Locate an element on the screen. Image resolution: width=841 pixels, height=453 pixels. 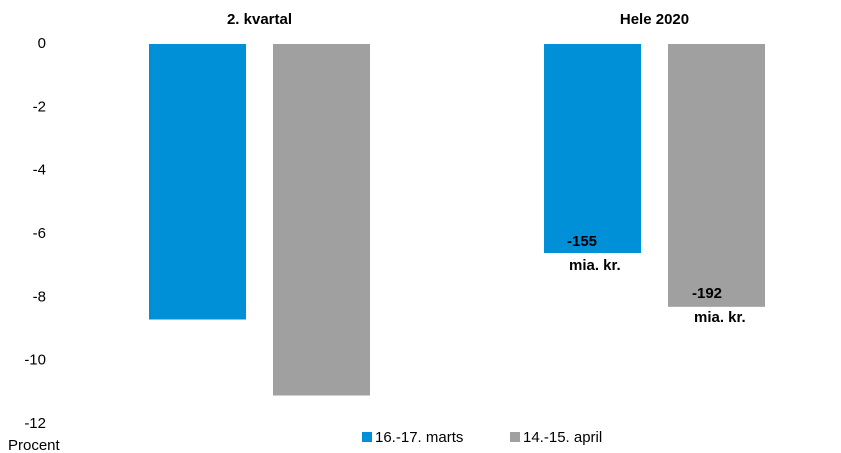
legend-label: 16.-17. marts is located at coordinates (419, 437).